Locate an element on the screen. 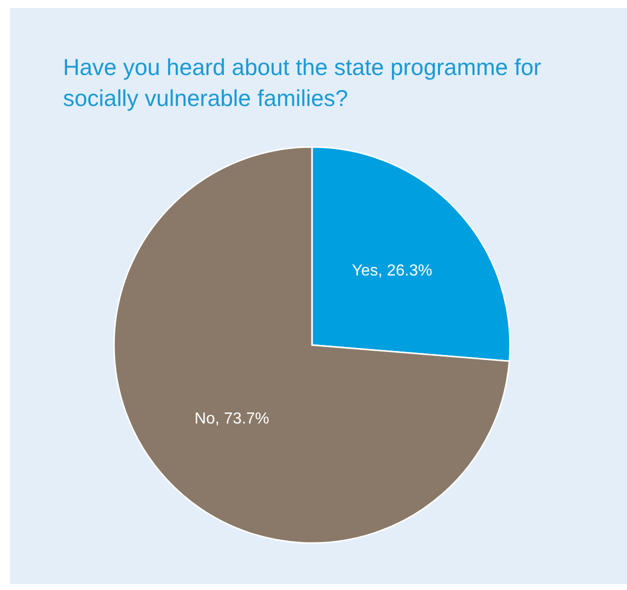 The width and height of the screenshot is (627, 590). slice-label: Yes, 26.3% is located at coordinates (392, 271).